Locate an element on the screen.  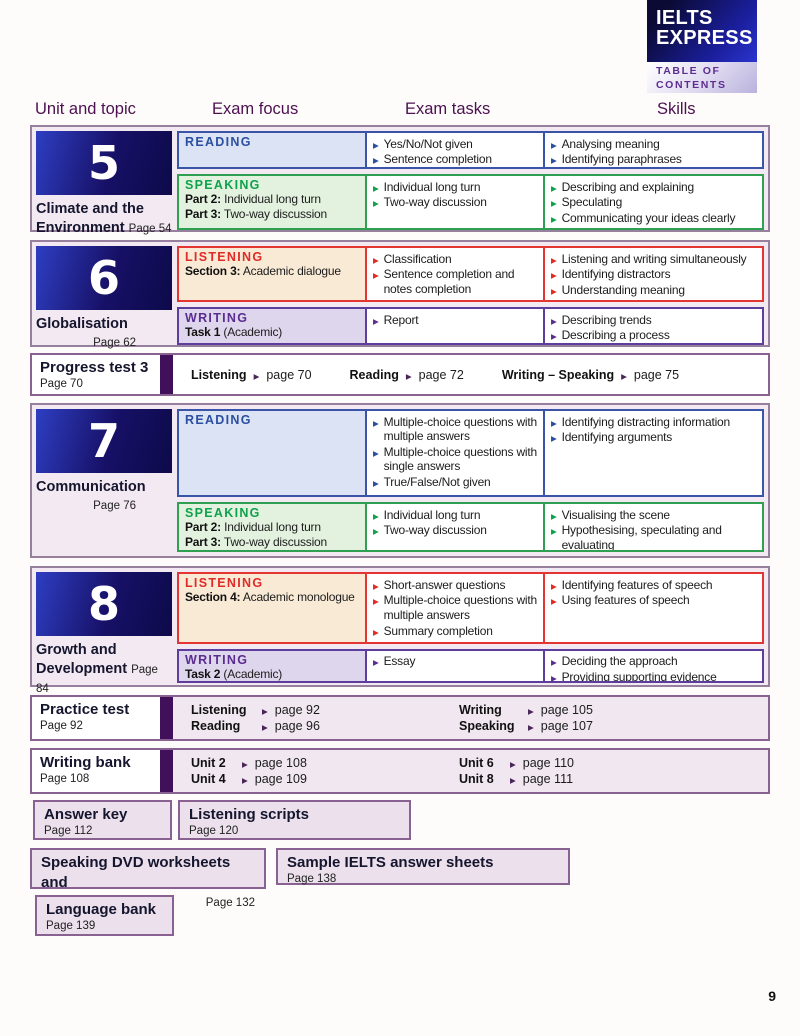
exam-task-text: Yes/No/Not given is located at coordinates (428, 143).